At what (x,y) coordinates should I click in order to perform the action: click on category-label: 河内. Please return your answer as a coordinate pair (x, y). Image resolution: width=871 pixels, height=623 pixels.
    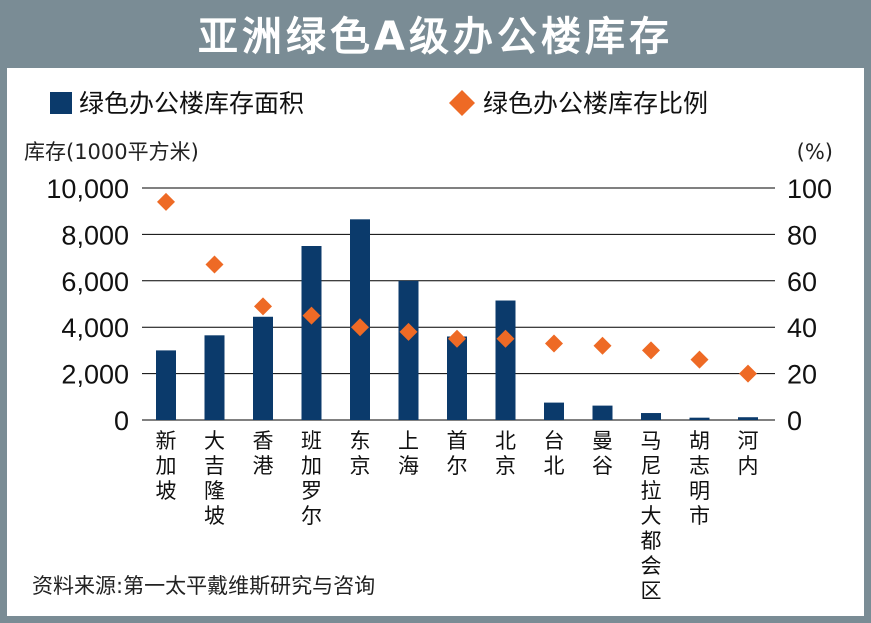
    Looking at the image, I should click on (748, 453).